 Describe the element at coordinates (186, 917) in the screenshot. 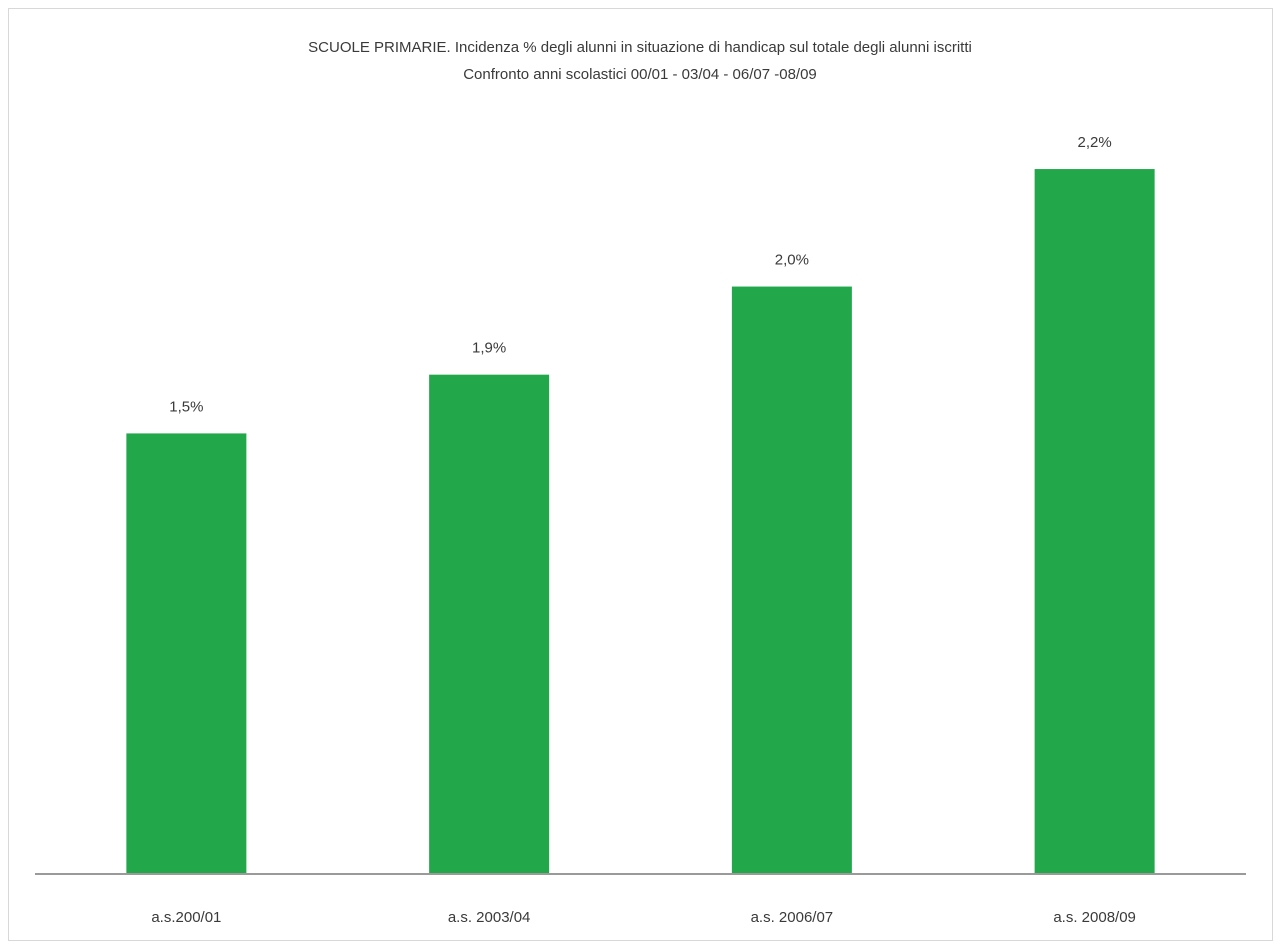

I see `x-tick-label-1: a.s.200/01` at that location.